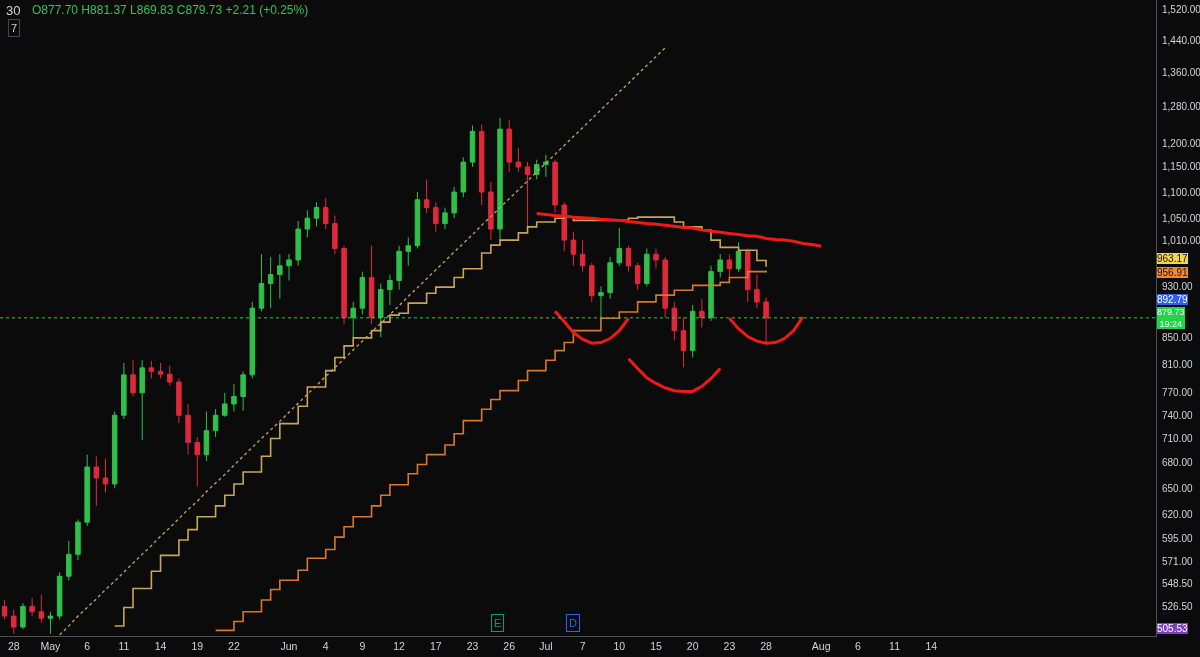  Describe the element at coordinates (234, 645) in the screenshot. I see `x-tick-label: 22` at that location.